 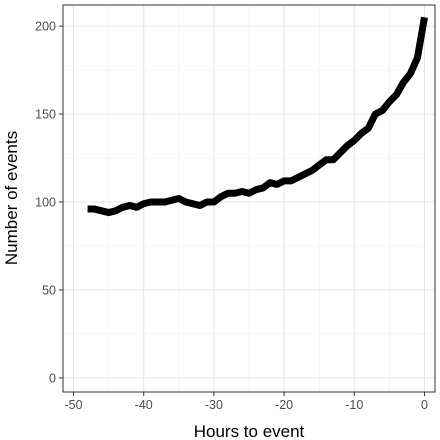 I want to click on y-axis-title: Number of events, so click(x=11, y=198).